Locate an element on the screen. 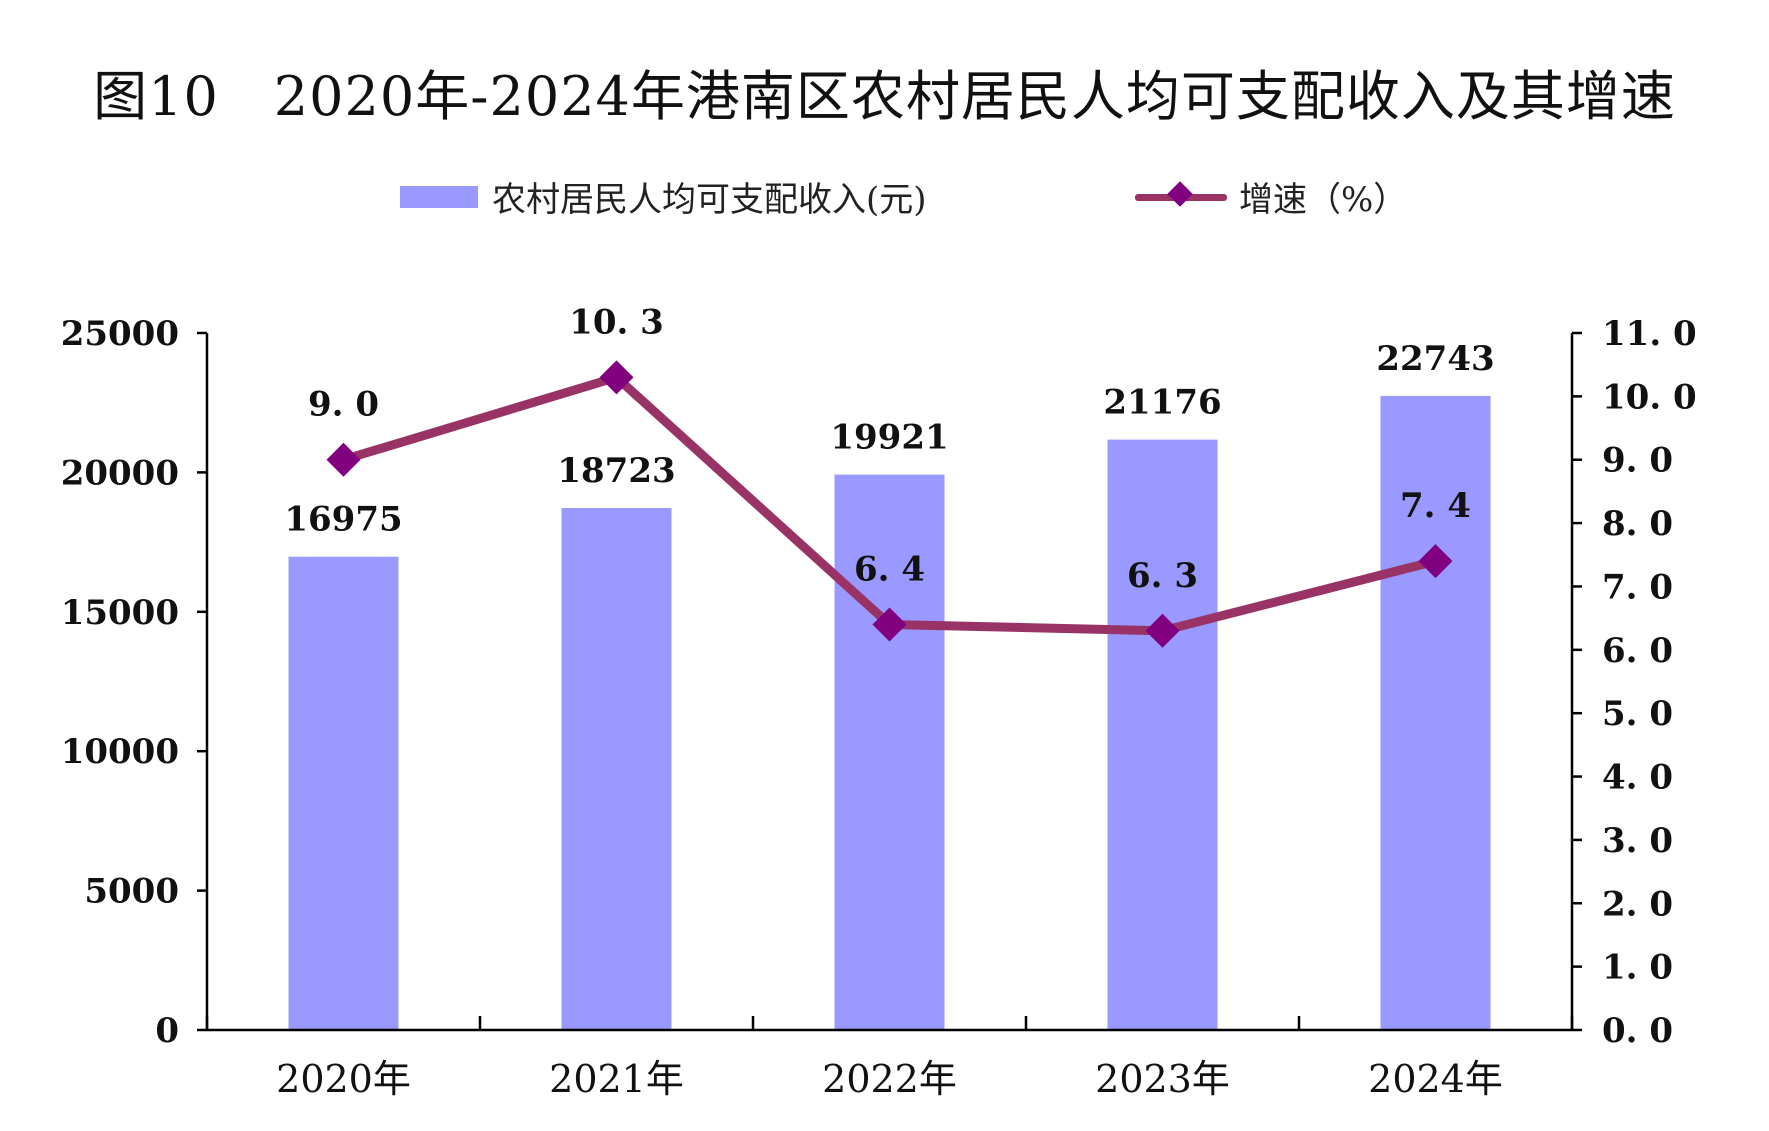 Image resolution: width=1769 pixels, height=1131 pixels. x-tick-label: 2022年 is located at coordinates (889, 1079).